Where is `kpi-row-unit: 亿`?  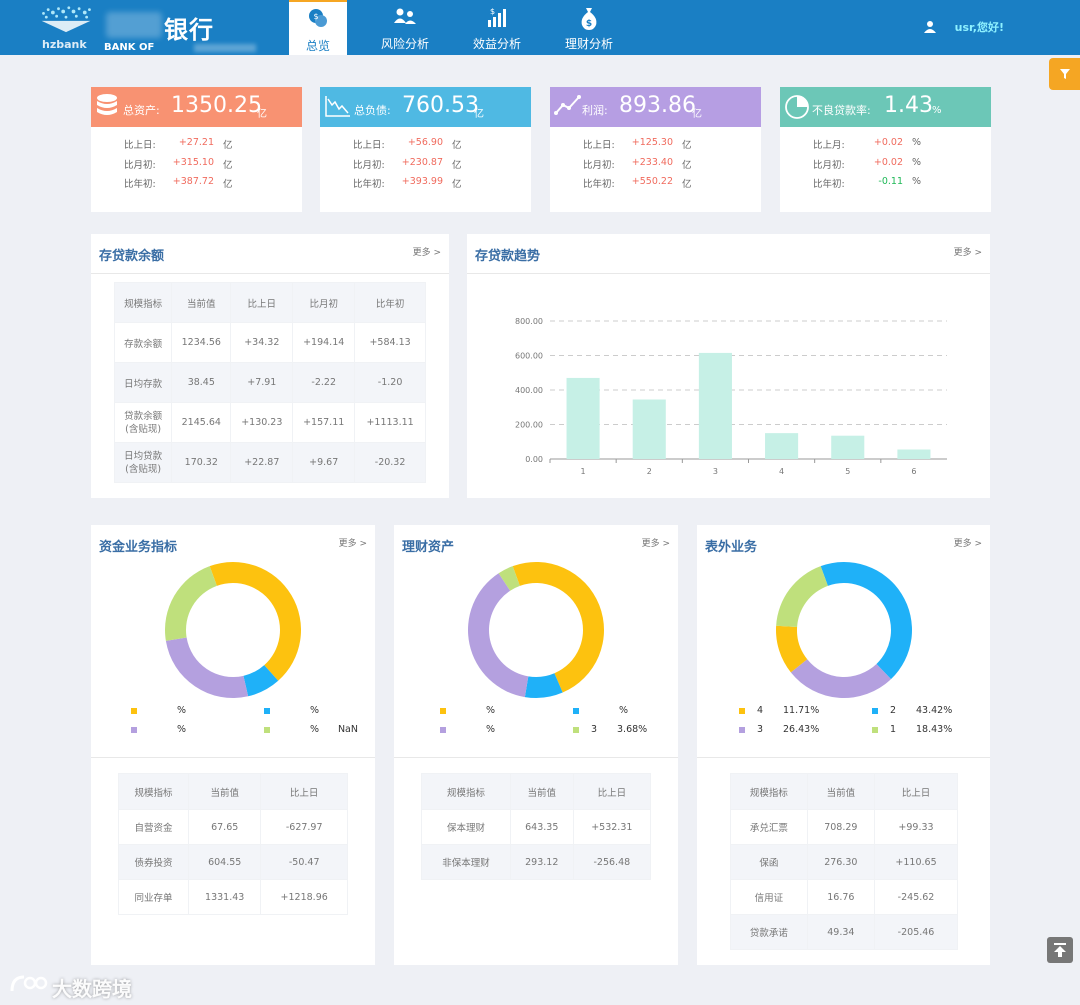
kpi-row-unit: 亿 is located at coordinates (457, 165).